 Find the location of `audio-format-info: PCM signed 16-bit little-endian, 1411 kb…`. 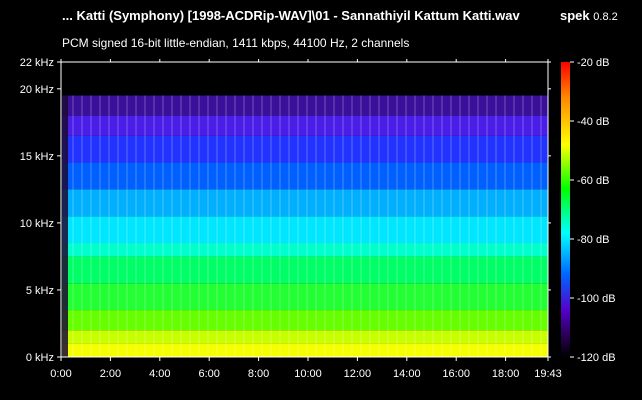

audio-format-info: PCM signed 16-bit little-endian, 1411 kb… is located at coordinates (236, 43).